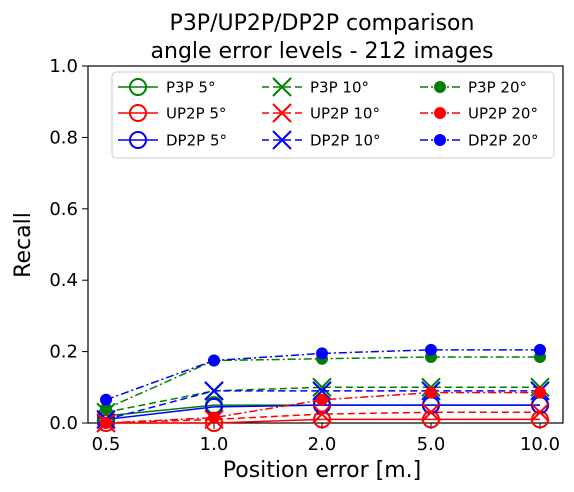  What do you see at coordinates (214, 444) in the screenshot?
I see `x-tick-label: 1.0` at bounding box center [214, 444].